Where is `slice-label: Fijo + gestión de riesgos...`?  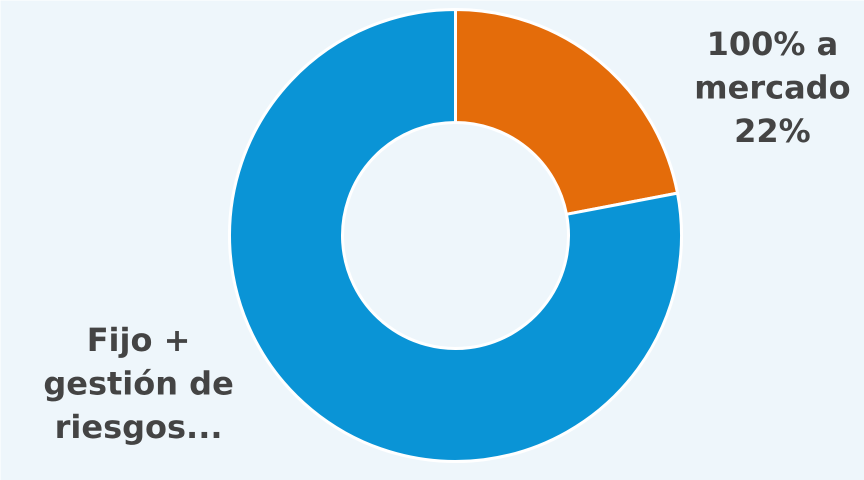 slice-label: Fijo + gestión de riesgos... is located at coordinates (138, 383).